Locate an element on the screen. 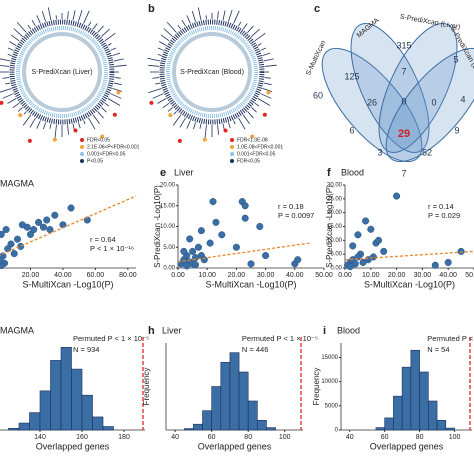 The width and height of the screenshot is (474, 474). venn-count: 6 is located at coordinates (351, 130).